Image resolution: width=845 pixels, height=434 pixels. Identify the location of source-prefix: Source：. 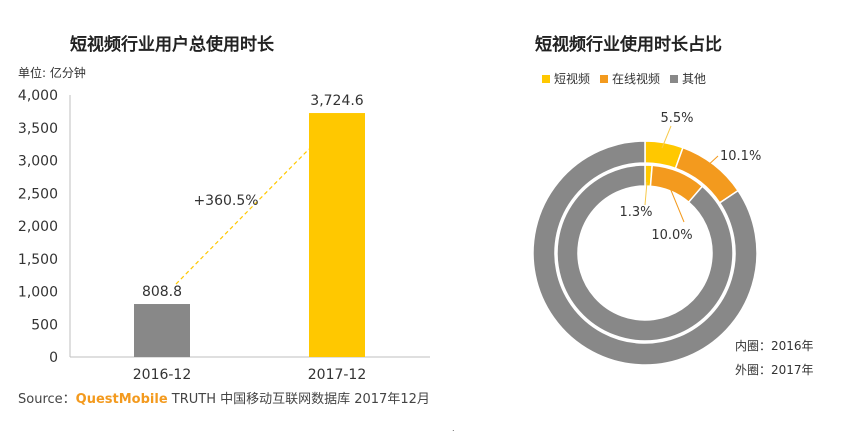
(47, 399).